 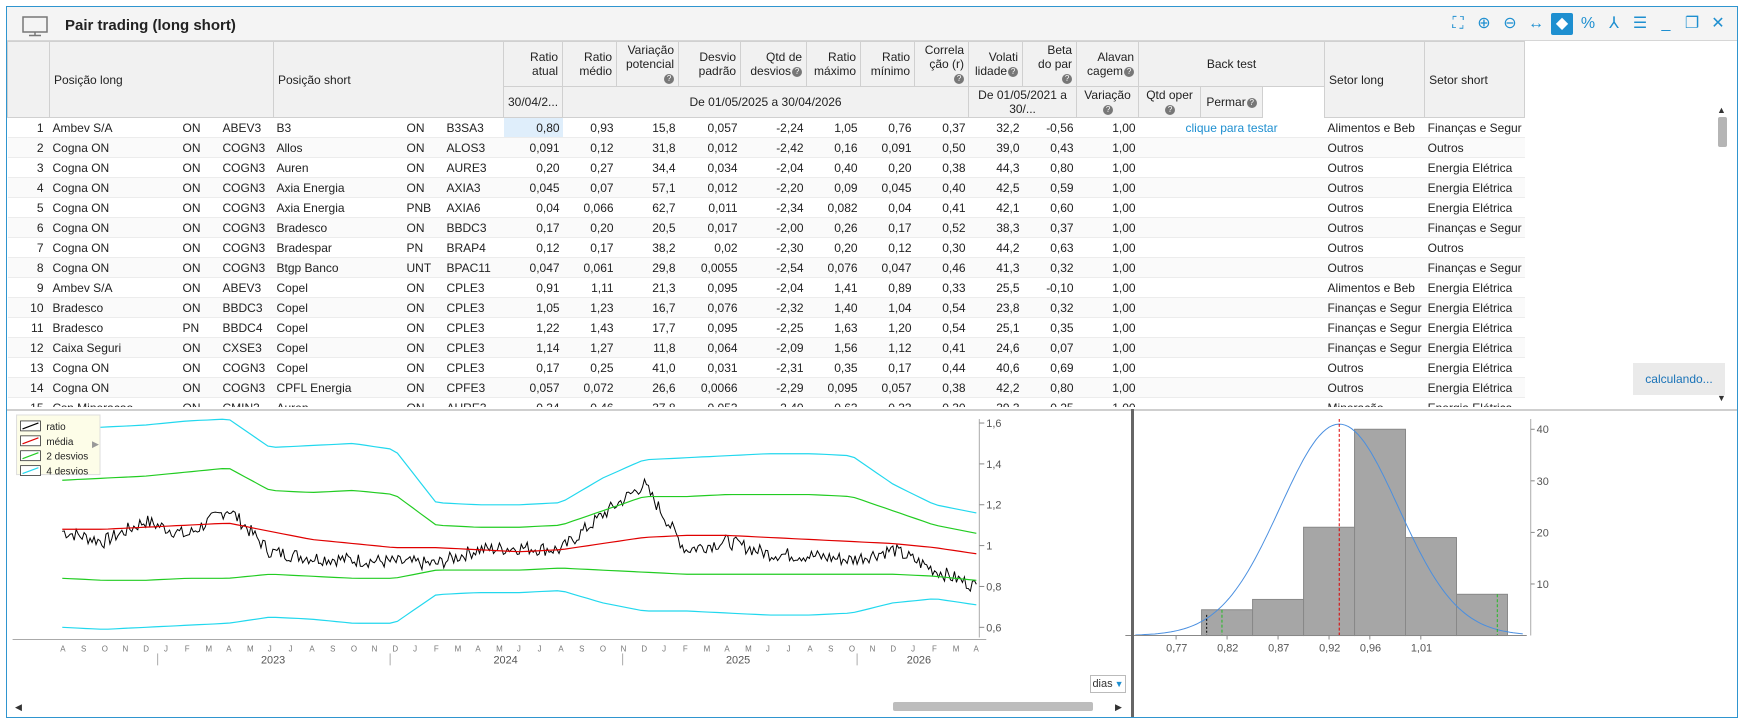 I want to click on cell: Mineração, so click(x=1374, y=402).